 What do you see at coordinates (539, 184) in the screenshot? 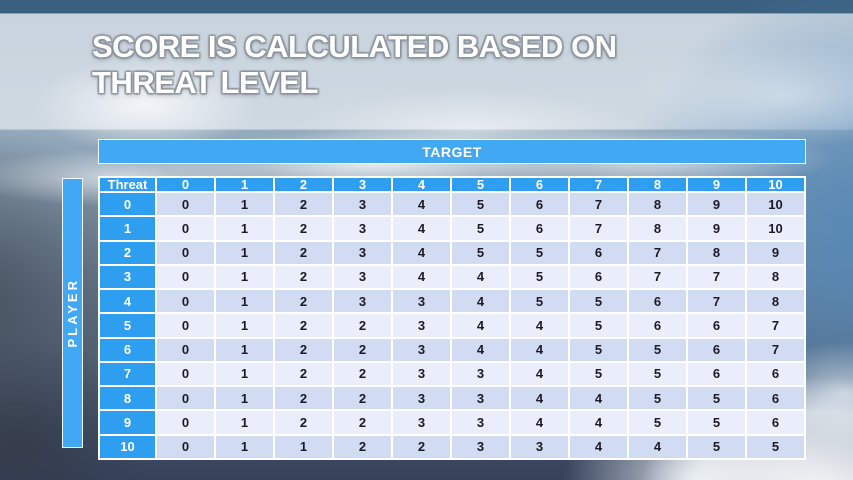
I see `target-col-header-6: 6` at bounding box center [539, 184].